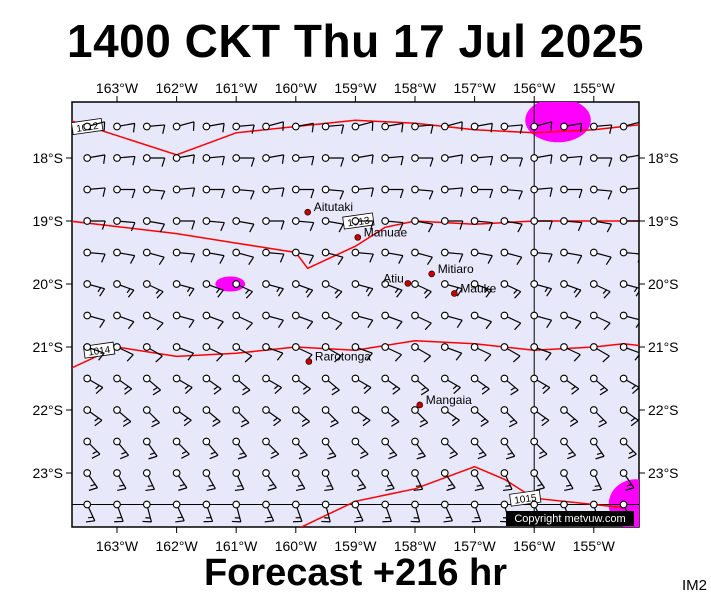 The height and width of the screenshot is (600, 711). I want to click on lat-label-left: 20°S, so click(47, 284).